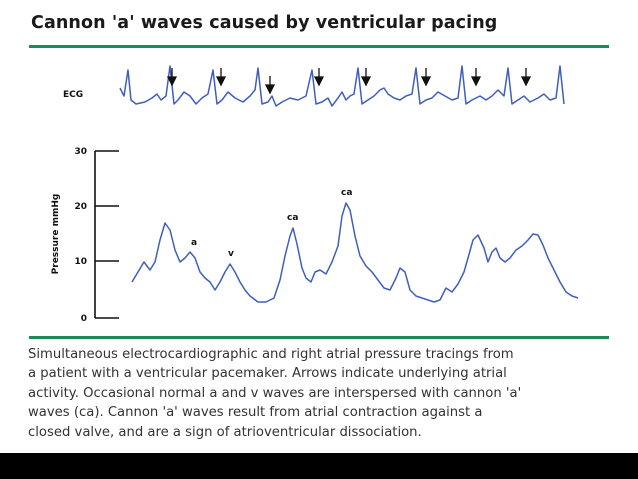  Describe the element at coordinates (80, 262) in the screenshot. I see `tick-label: 10` at that location.